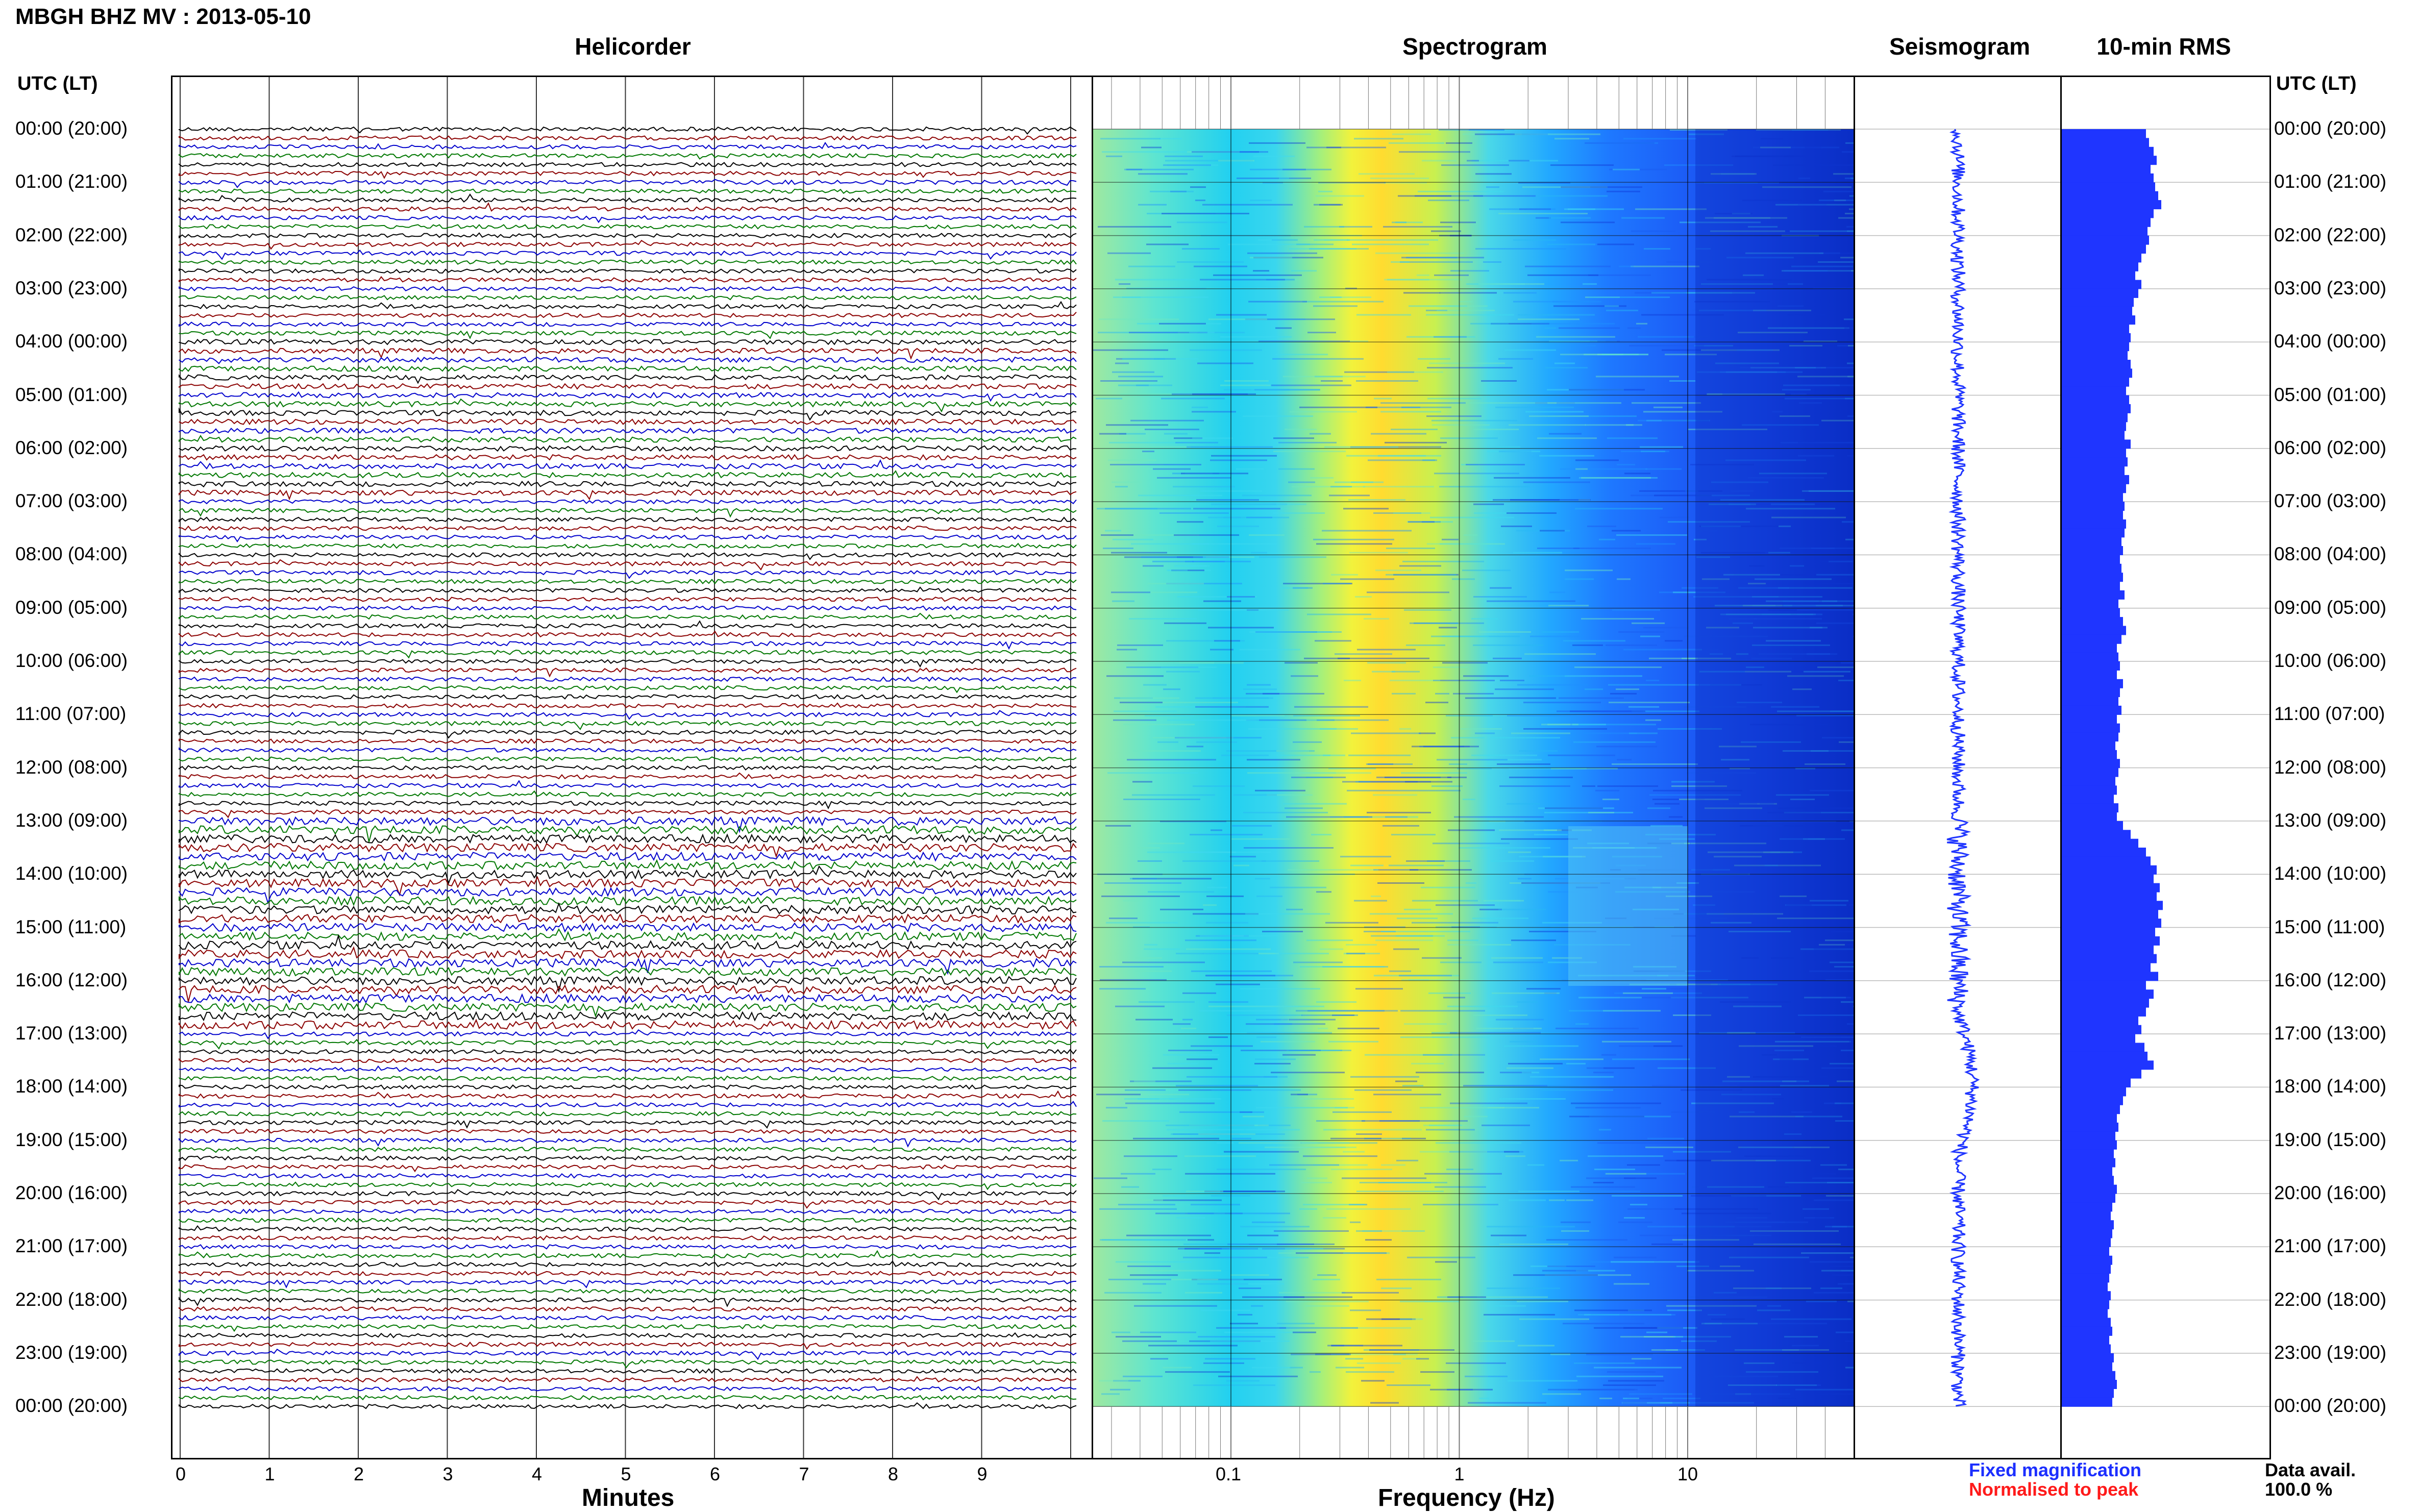  I want to click on spectrogram-broadband-patch, so click(1628, 906).